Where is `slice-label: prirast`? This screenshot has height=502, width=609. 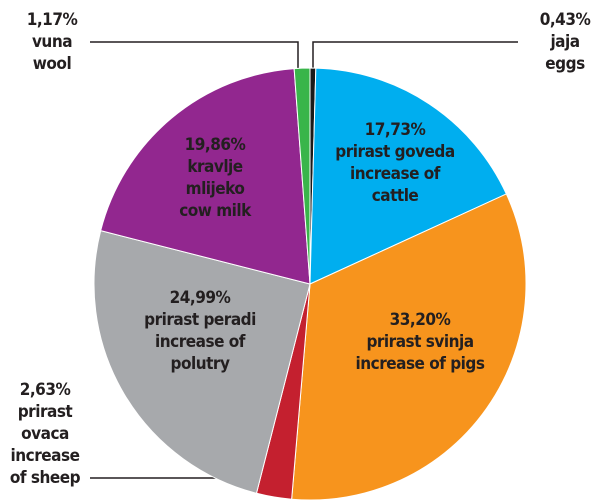 slice-label: prirast is located at coordinates (45, 412).